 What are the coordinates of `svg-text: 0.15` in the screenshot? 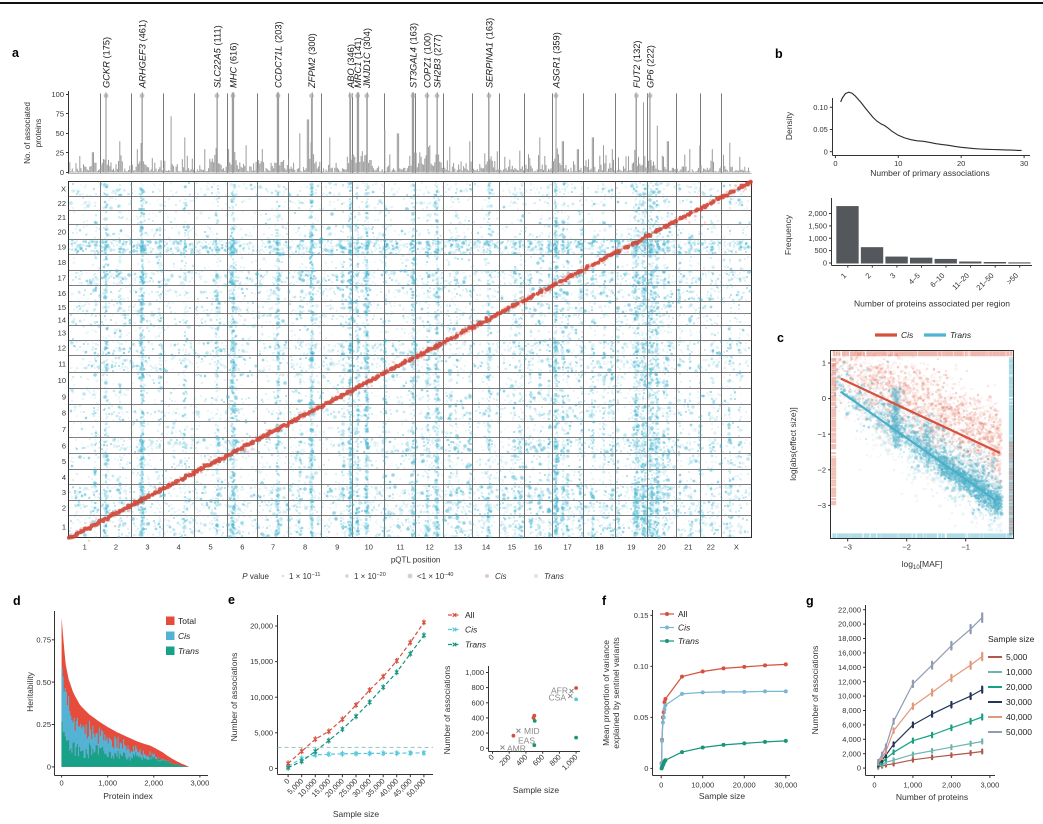 It's located at (641, 615).